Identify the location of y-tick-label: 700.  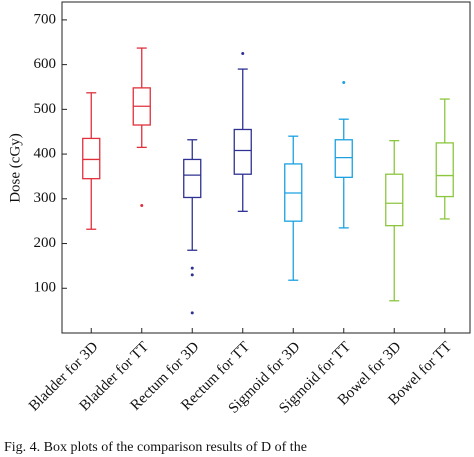
(45, 19).